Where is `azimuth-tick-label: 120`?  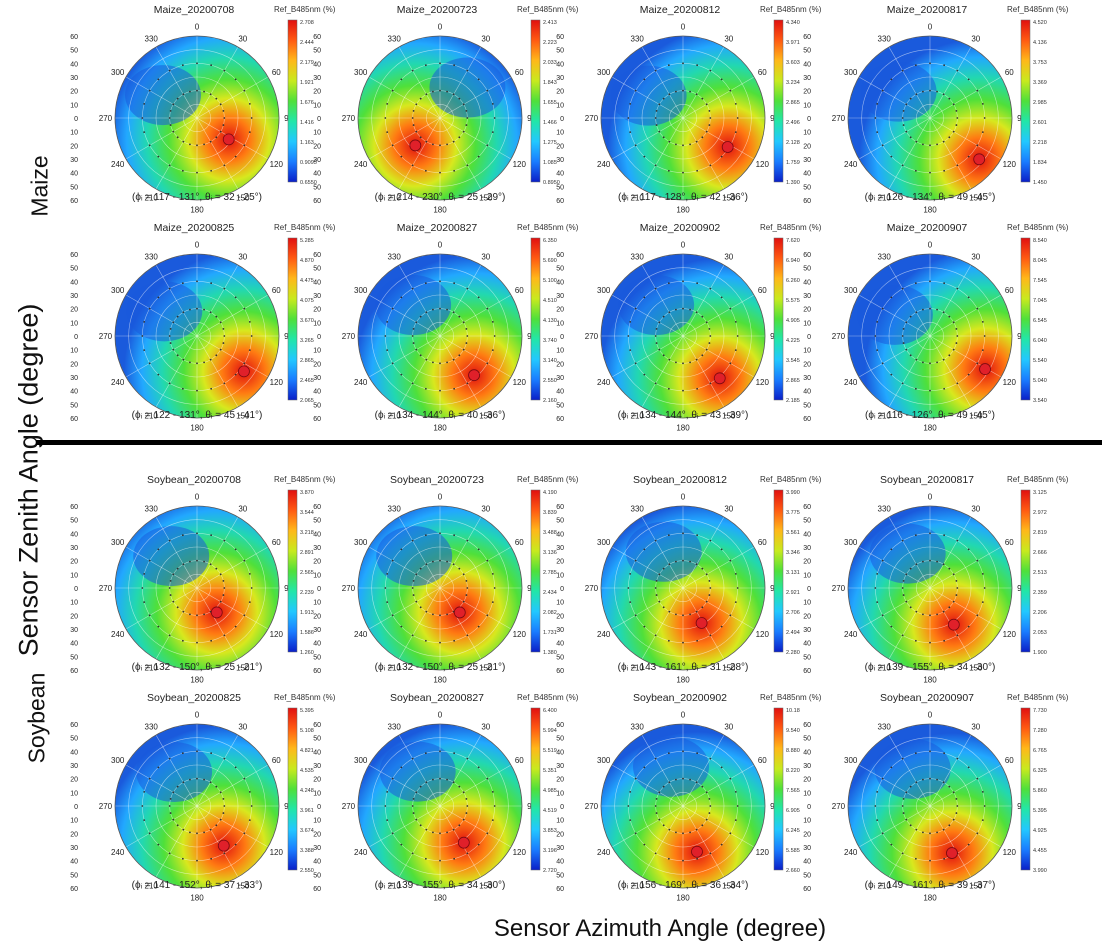 azimuth-tick-label: 120 is located at coordinates (763, 852).